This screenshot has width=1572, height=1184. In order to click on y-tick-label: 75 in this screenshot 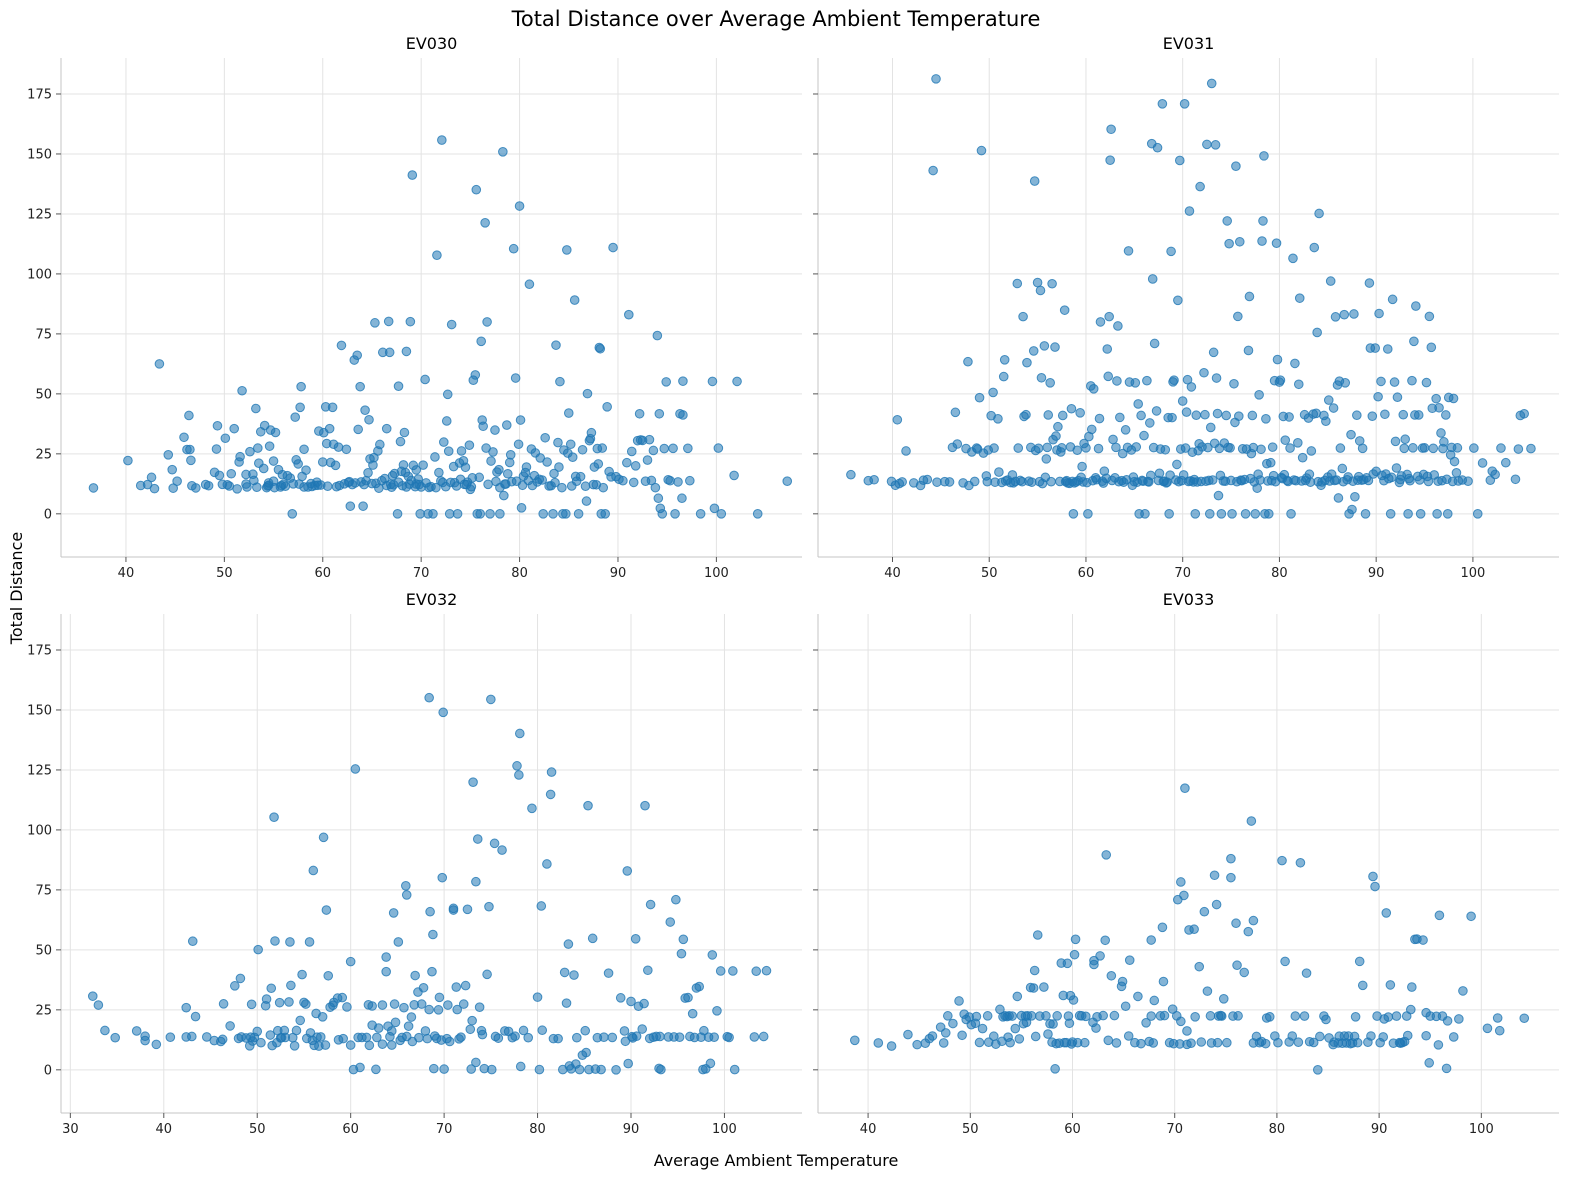, I will do `click(43, 334)`.